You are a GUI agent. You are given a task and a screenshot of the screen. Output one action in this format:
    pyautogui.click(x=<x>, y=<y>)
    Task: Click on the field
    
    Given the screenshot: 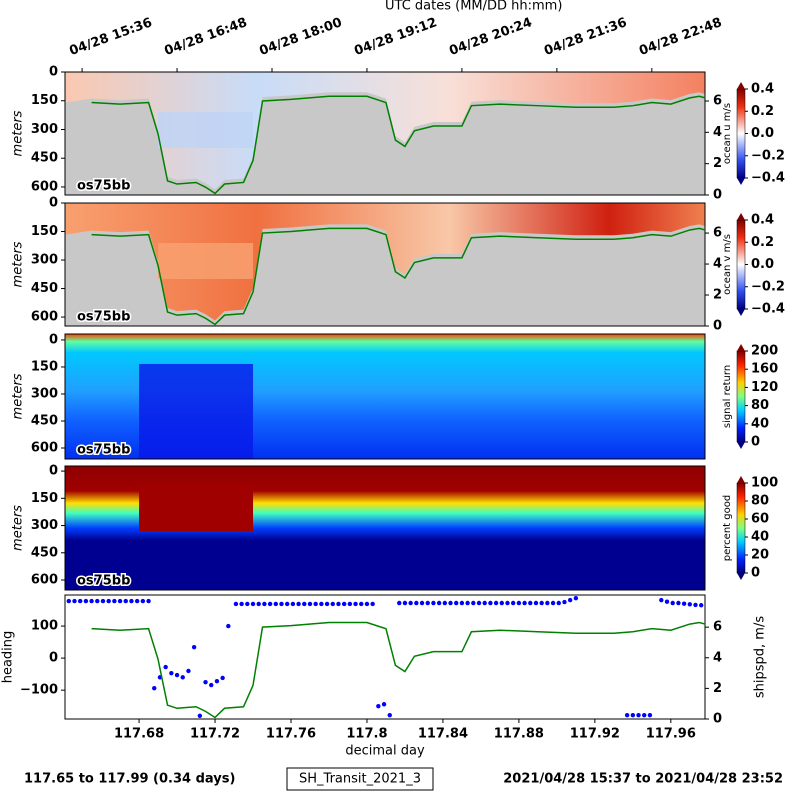 What is the action you would take?
    pyautogui.click(x=385, y=262)
    